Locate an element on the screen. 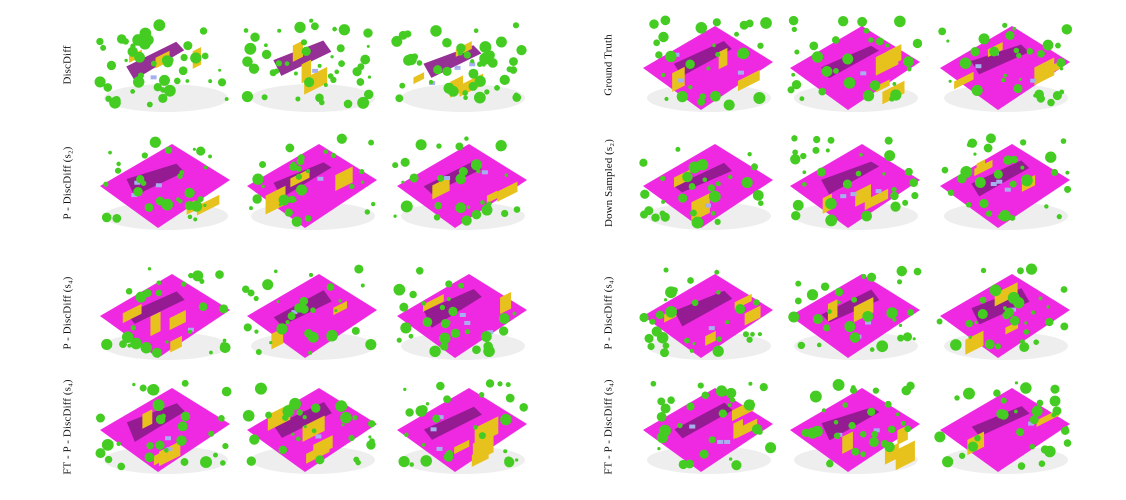 This screenshot has height=500, width=1126. sample-render-left-r2-c2 is located at coordinates (460, 313).